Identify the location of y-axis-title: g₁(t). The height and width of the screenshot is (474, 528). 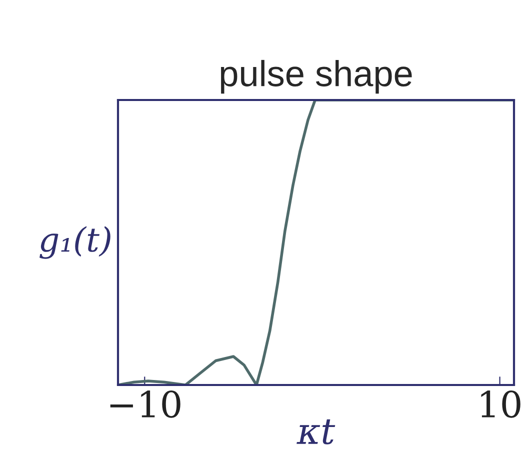
(75, 242).